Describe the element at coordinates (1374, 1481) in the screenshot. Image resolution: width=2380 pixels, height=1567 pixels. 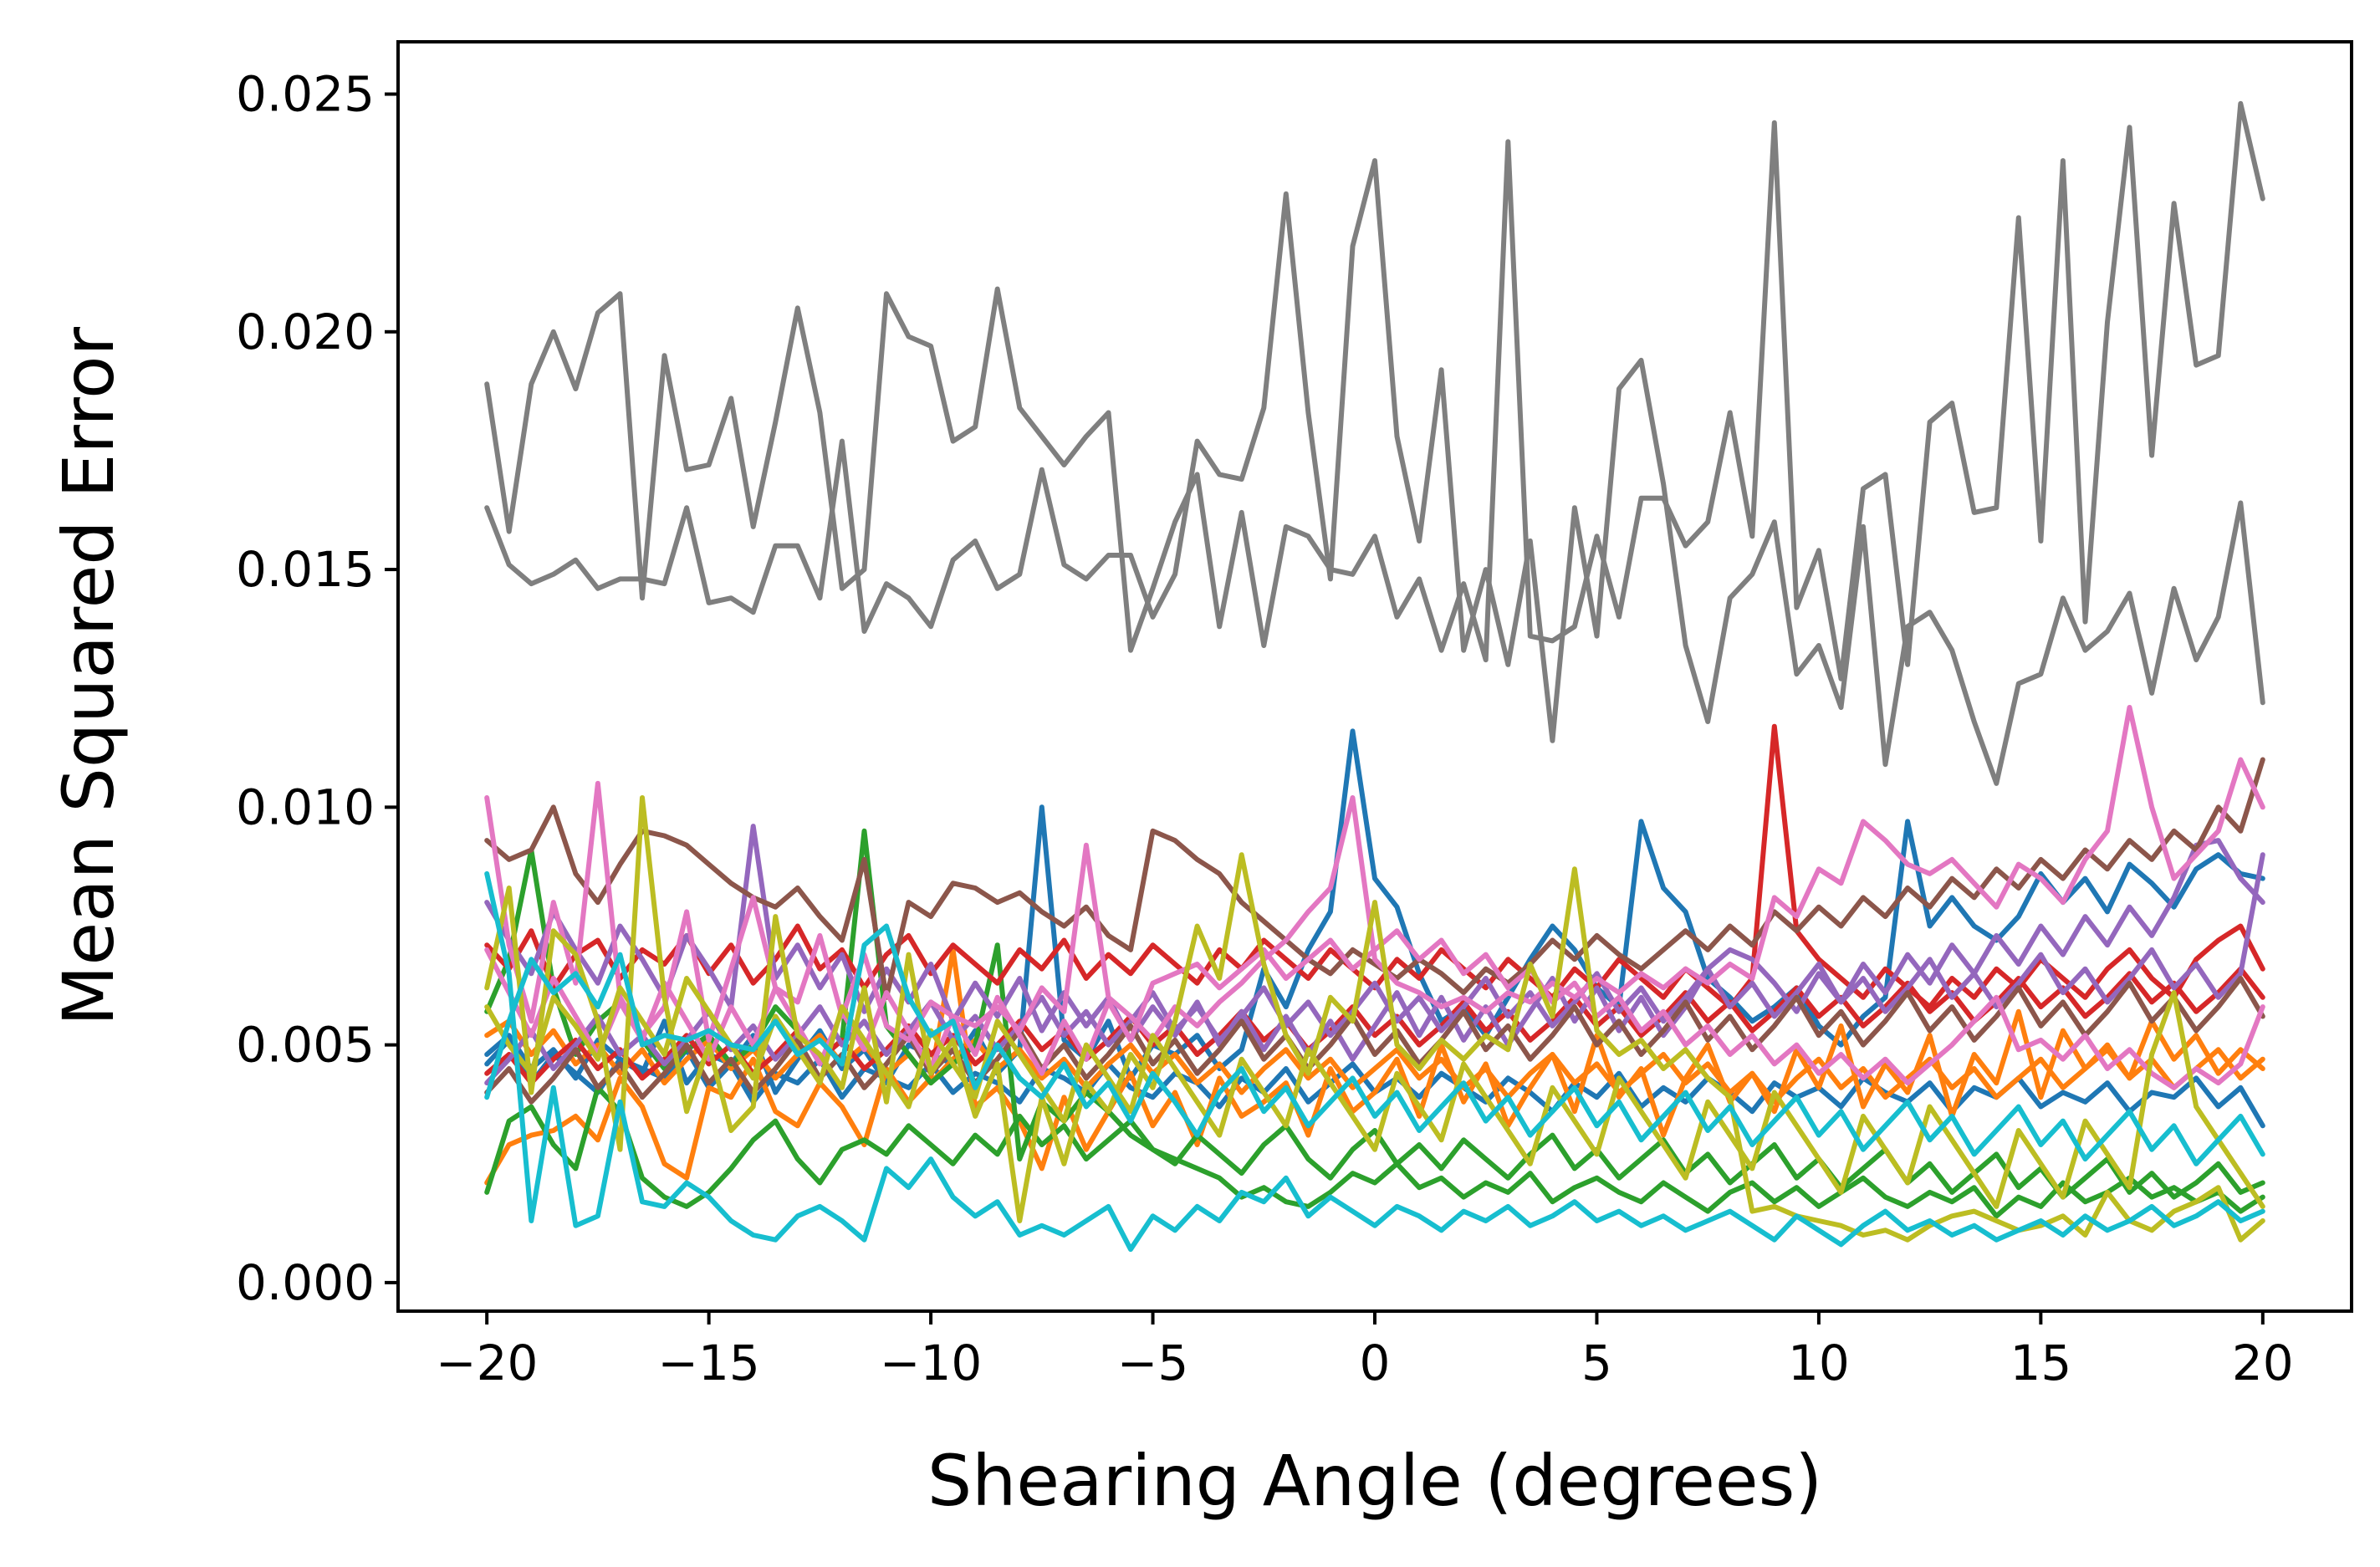
I see `x-axis-label: Shearing Angle (degrees)` at that location.